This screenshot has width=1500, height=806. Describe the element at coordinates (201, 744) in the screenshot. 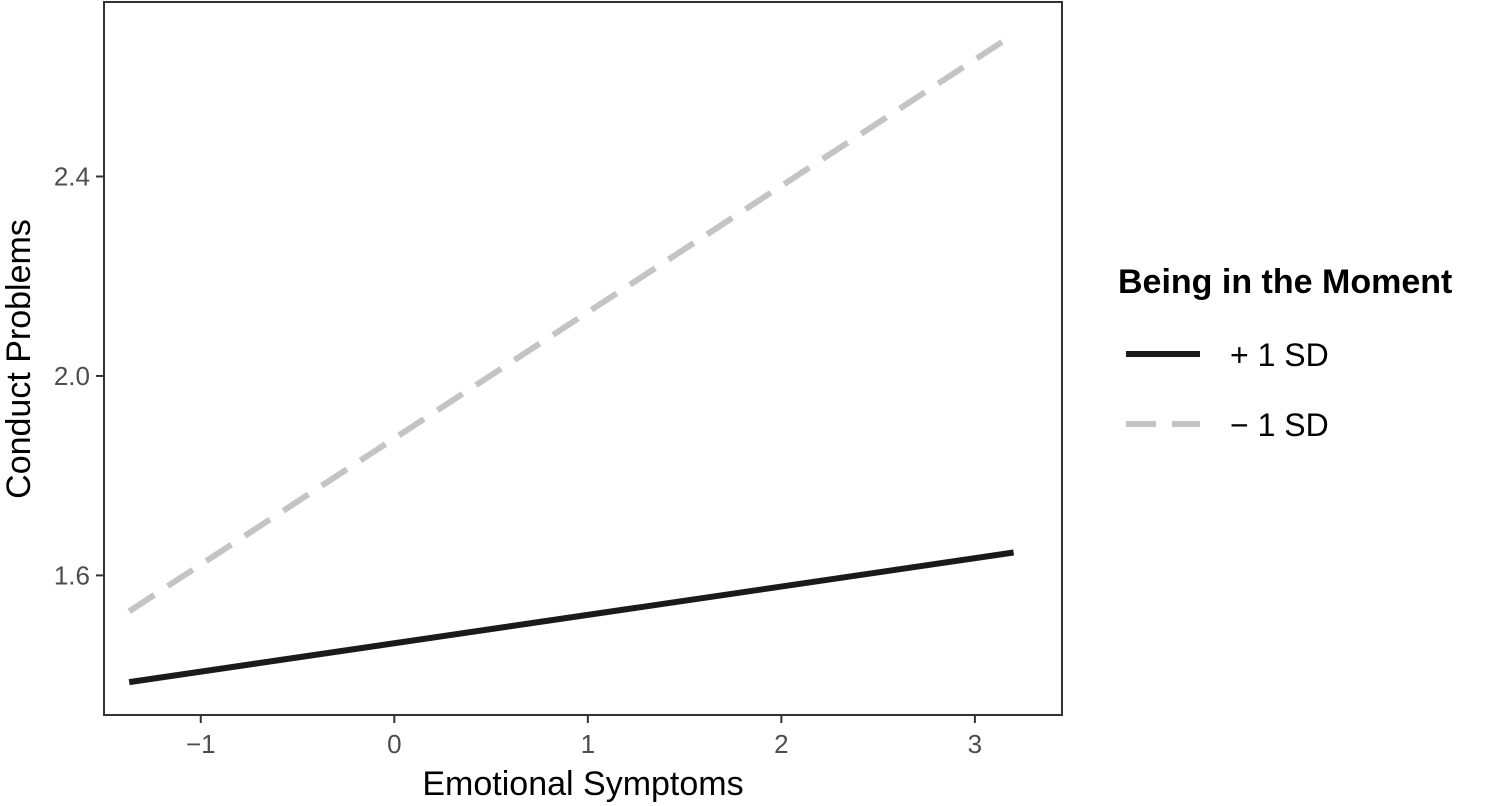

I see `x-tick-label: −1` at that location.